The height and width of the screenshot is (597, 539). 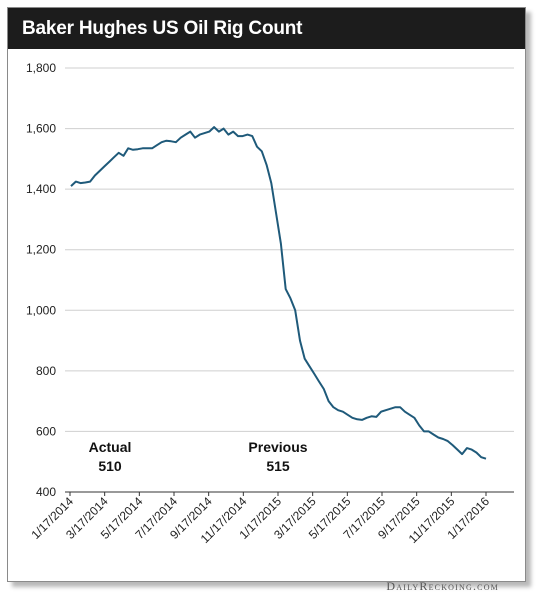 I want to click on annotation-actual-label: Actual, so click(x=110, y=447).